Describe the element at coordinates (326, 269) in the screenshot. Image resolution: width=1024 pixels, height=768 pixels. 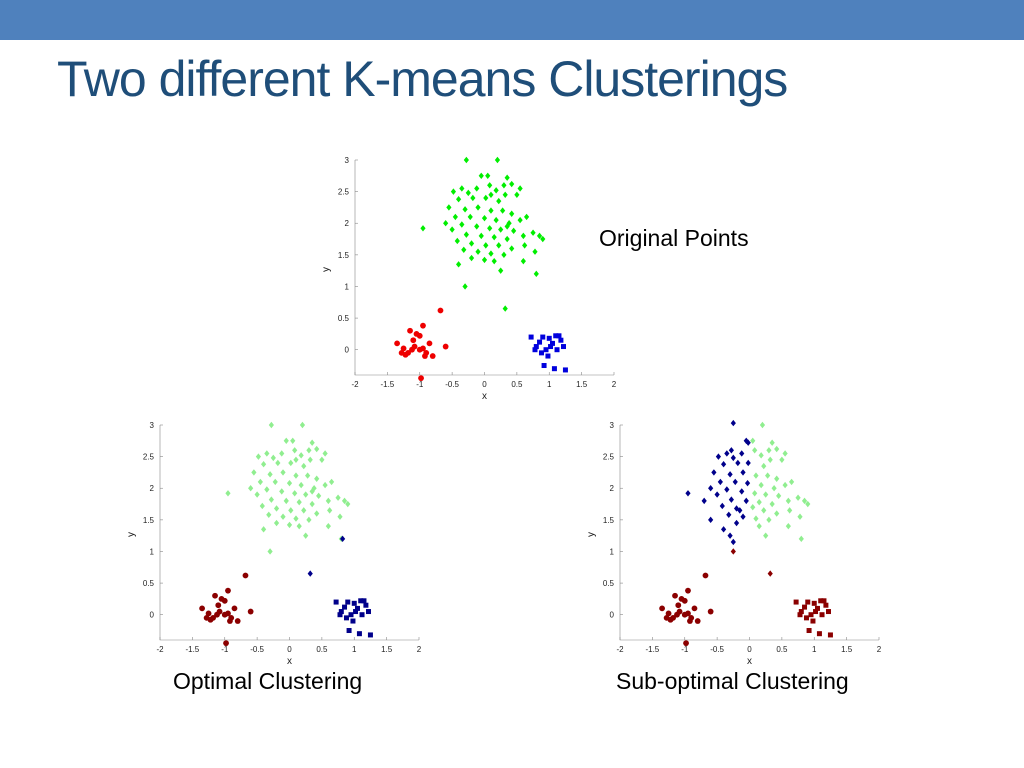
I see `y-axis-label: y` at that location.